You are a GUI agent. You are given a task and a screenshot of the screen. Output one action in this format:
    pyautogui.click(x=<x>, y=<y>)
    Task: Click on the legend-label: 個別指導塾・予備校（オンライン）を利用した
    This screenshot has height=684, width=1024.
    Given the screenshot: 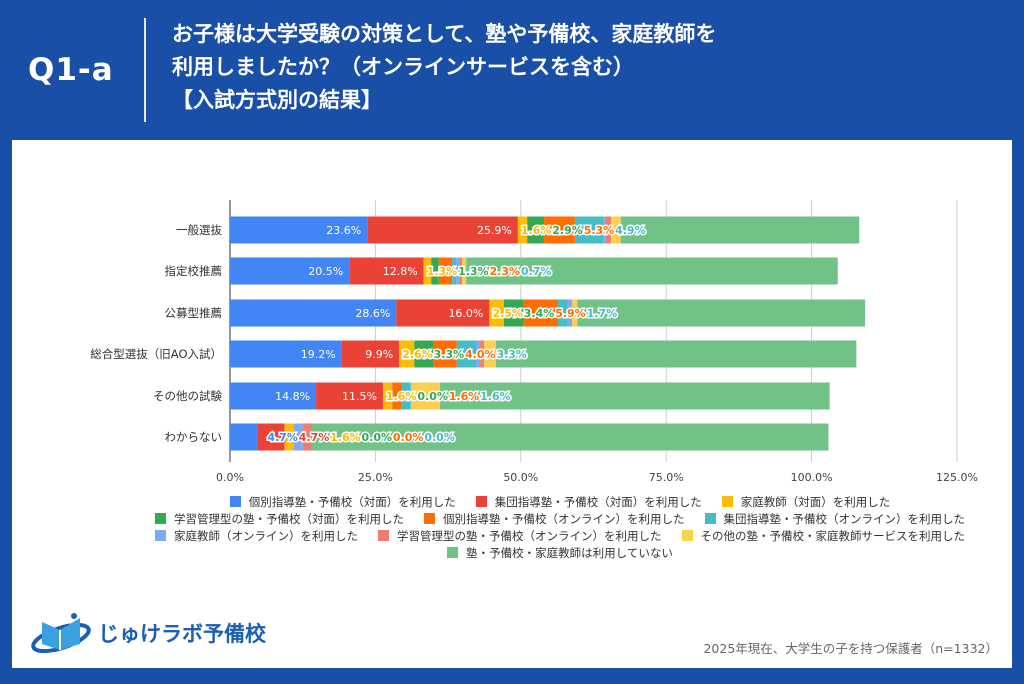 What is the action you would take?
    pyautogui.click(x=564, y=519)
    